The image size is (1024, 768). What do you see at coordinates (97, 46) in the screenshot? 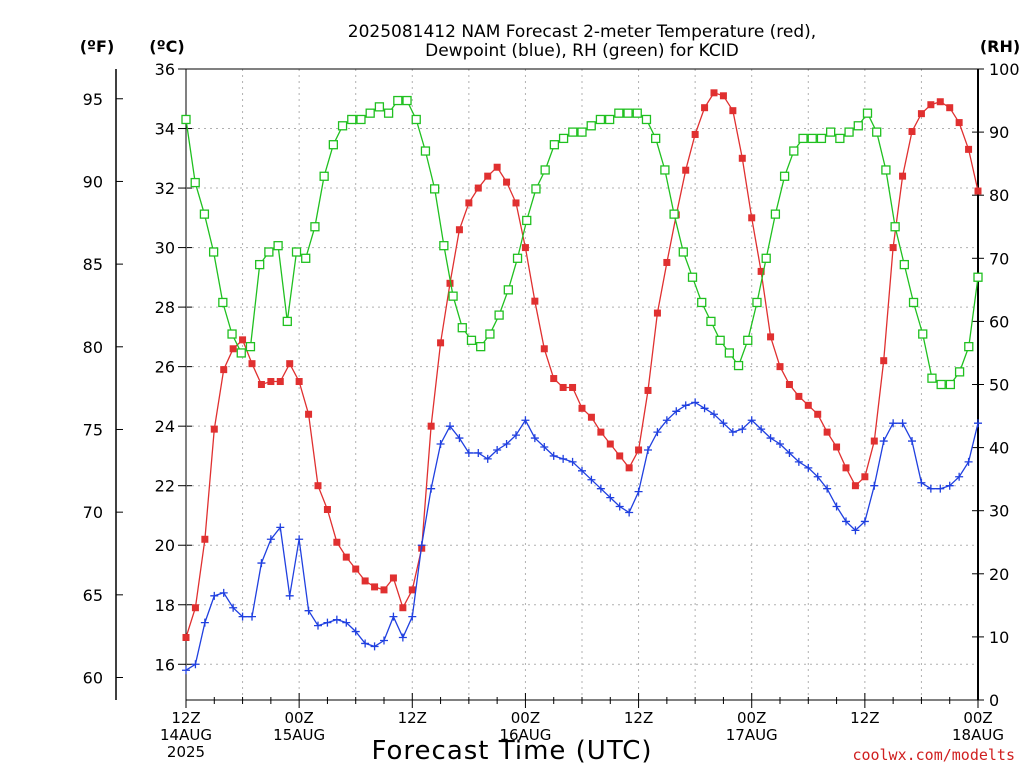
I see `fahrenheit-unit-label: (ºF)` at bounding box center [97, 46].